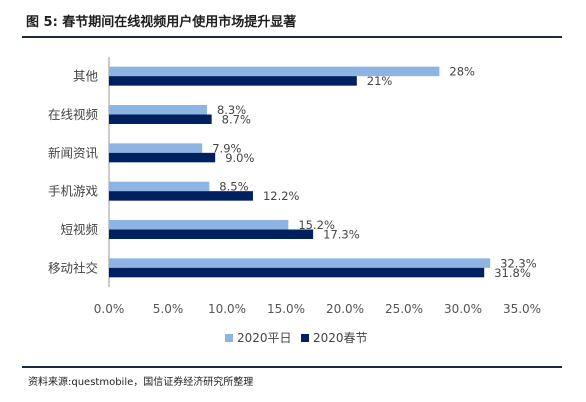 Image resolution: width=586 pixels, height=402 pixels. What do you see at coordinates (264, 338) in the screenshot?
I see `legend-label: 2020平日` at bounding box center [264, 338].